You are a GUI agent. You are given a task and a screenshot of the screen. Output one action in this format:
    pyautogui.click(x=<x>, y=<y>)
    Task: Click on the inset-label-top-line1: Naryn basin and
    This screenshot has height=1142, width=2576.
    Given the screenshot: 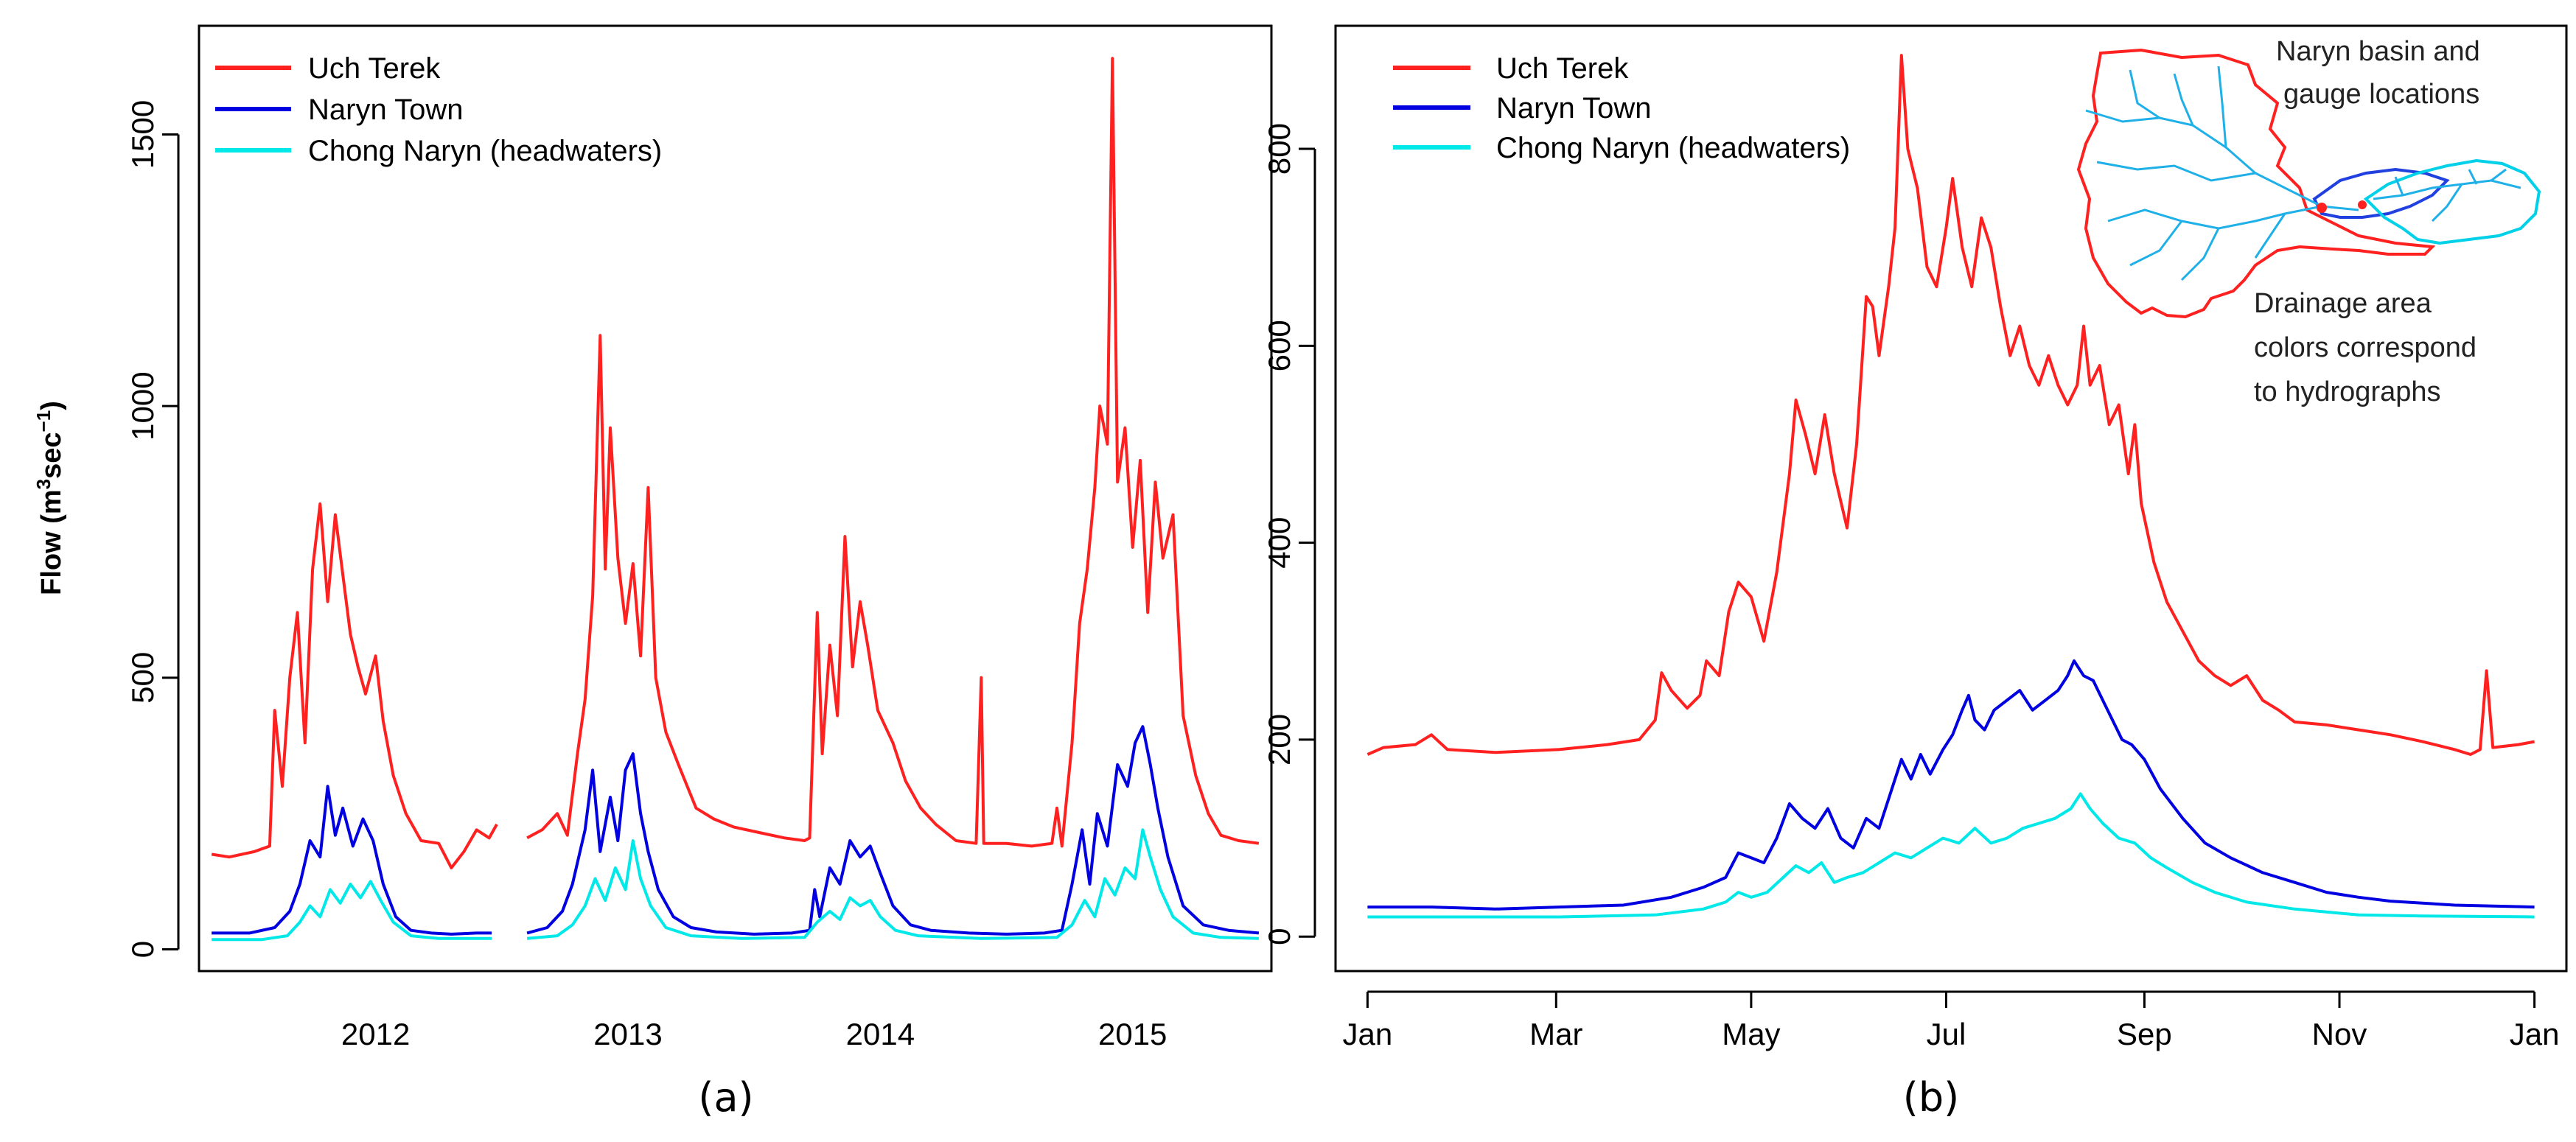 What is the action you would take?
    pyautogui.click(x=2378, y=51)
    